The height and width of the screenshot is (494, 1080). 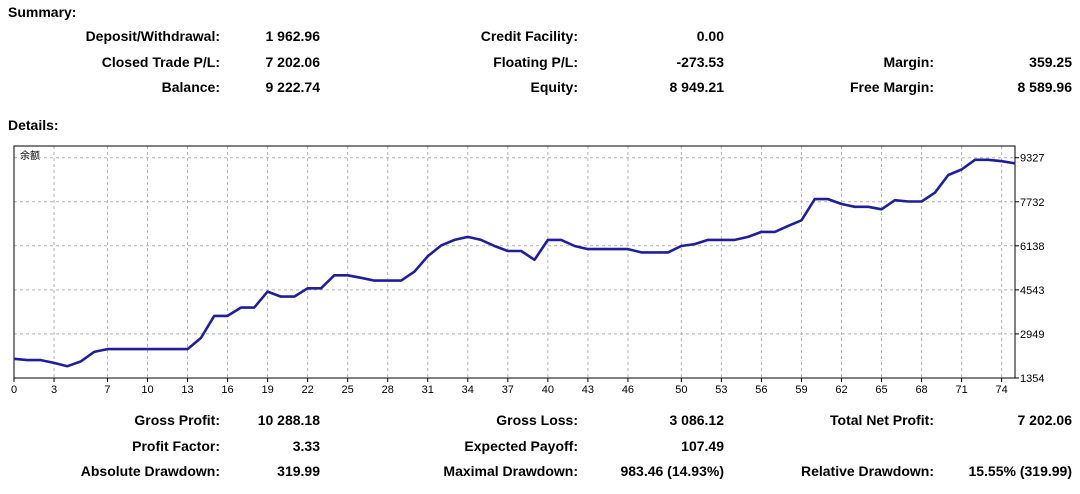 What do you see at coordinates (288, 420) in the screenshot?
I see `details-stat-value: 10 288.18` at bounding box center [288, 420].